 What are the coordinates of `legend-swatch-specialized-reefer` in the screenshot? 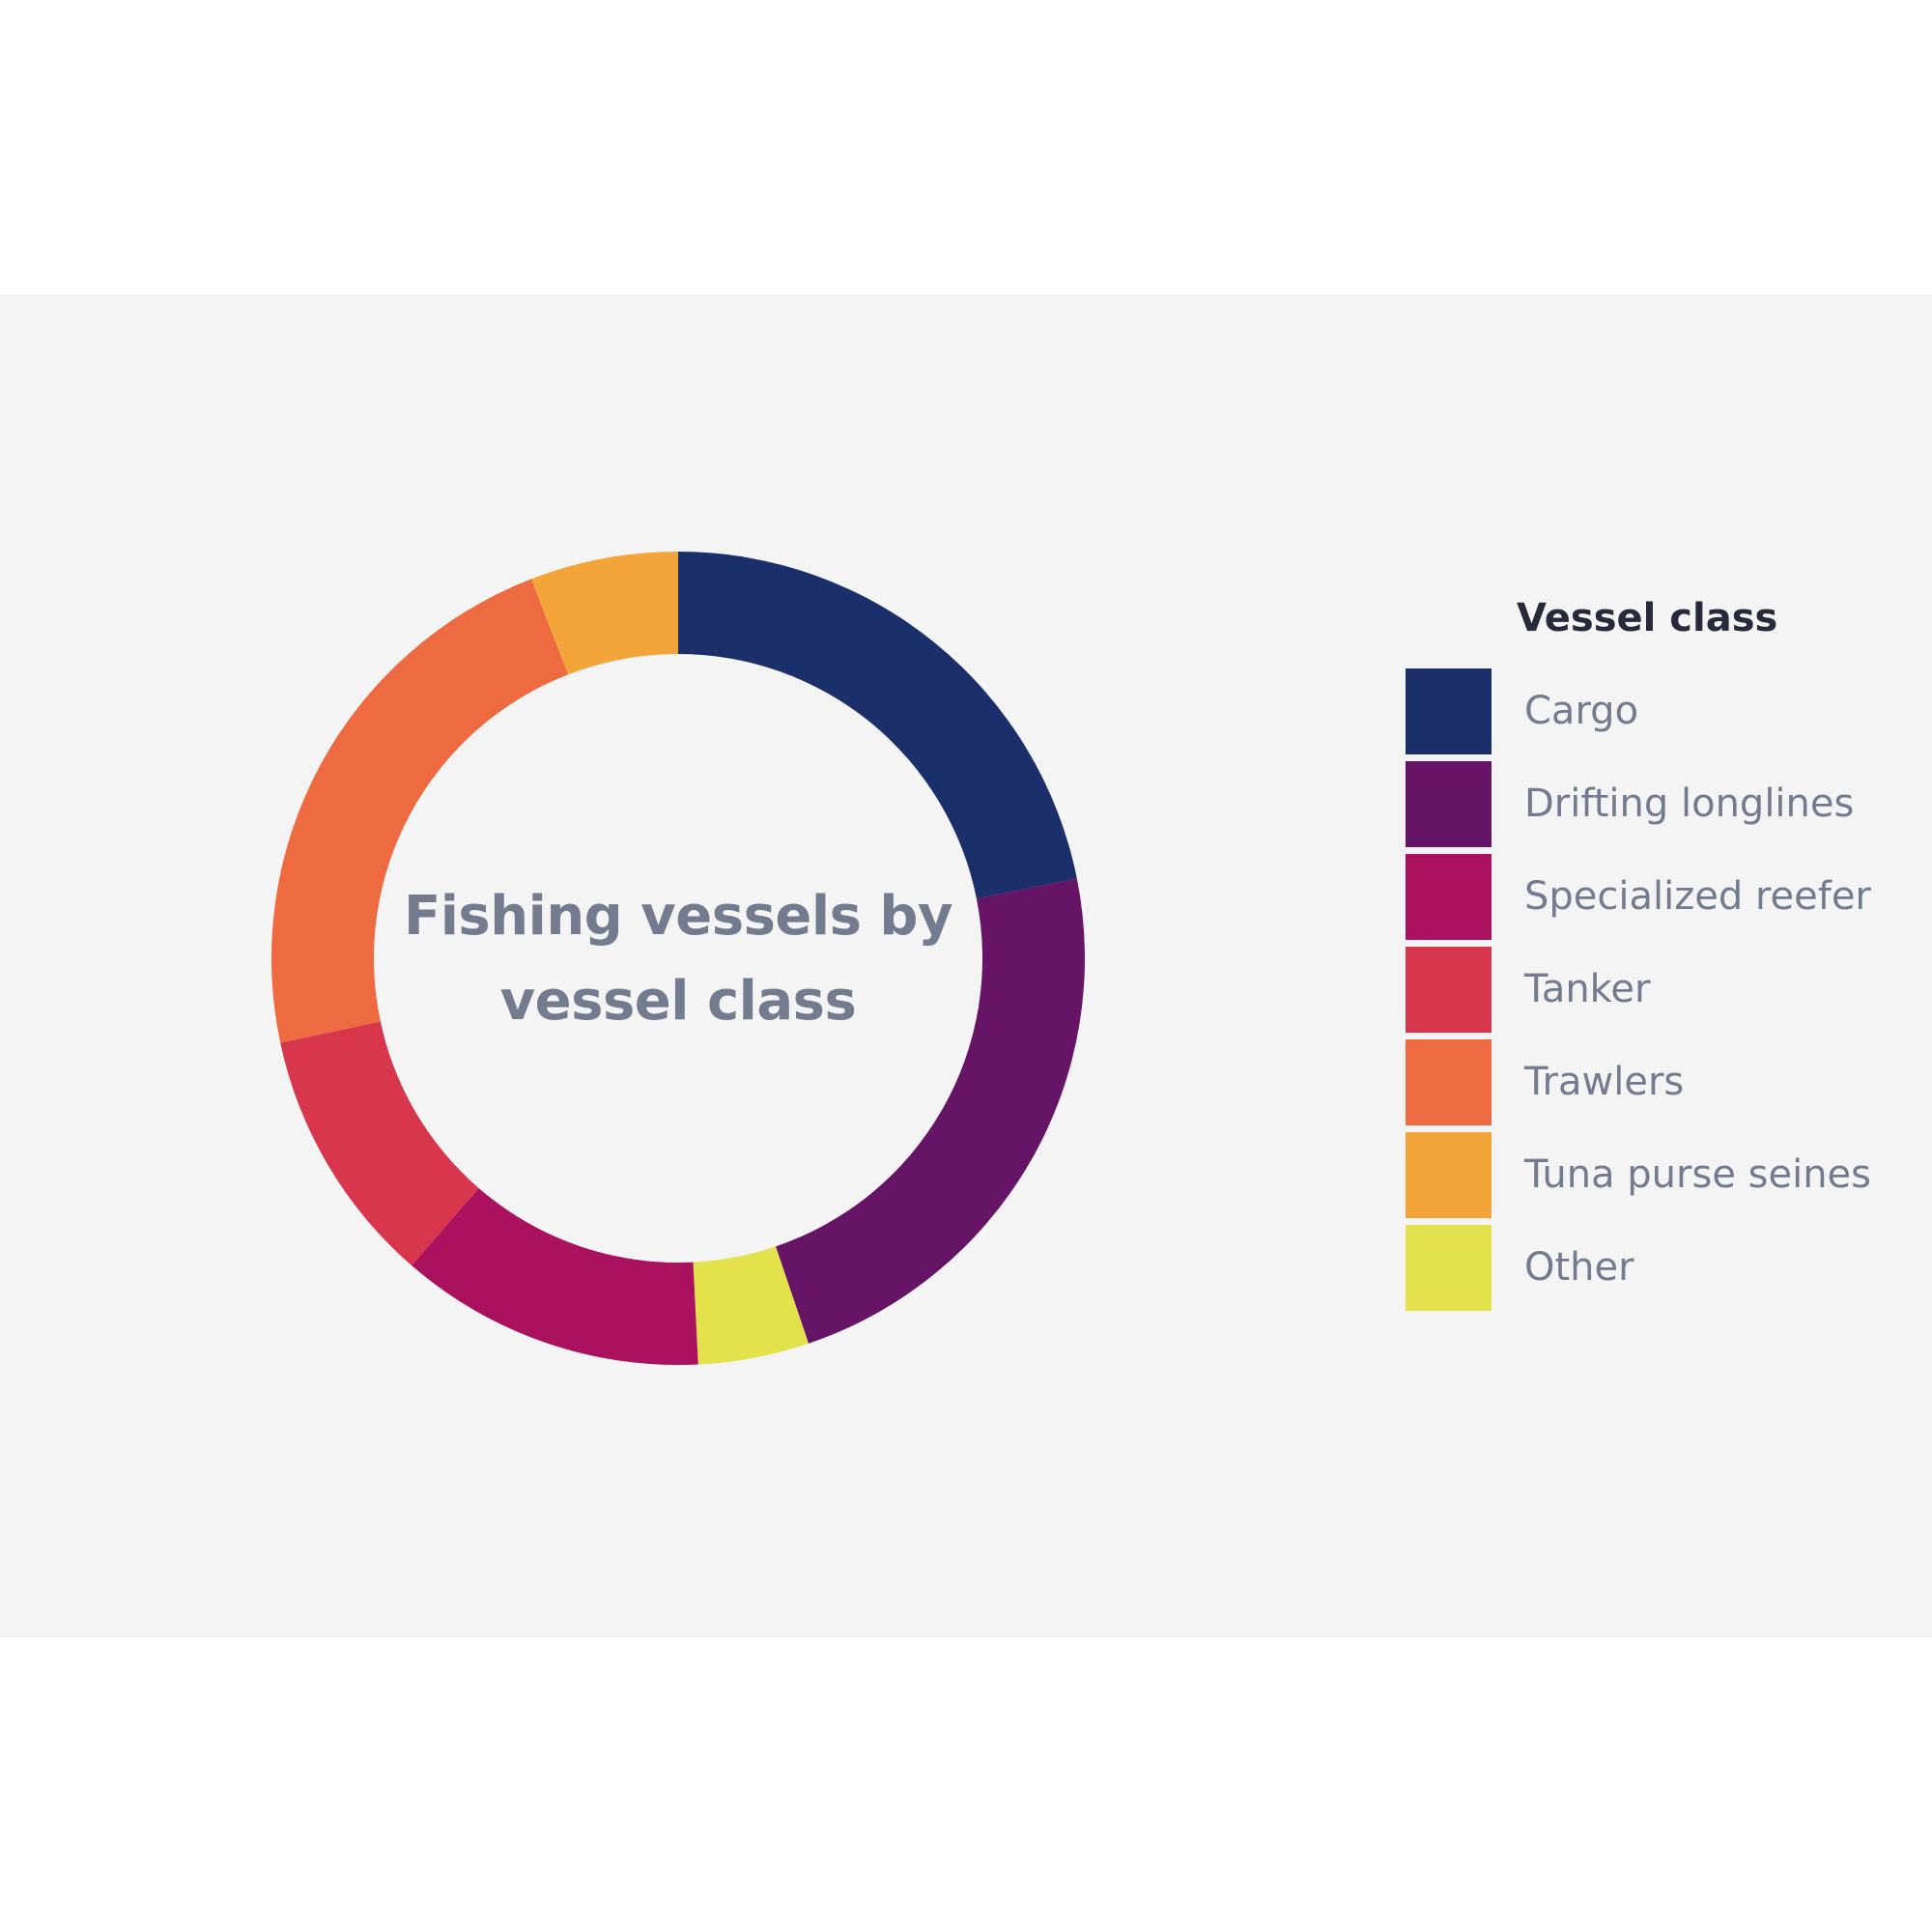 It's located at (1449, 896).